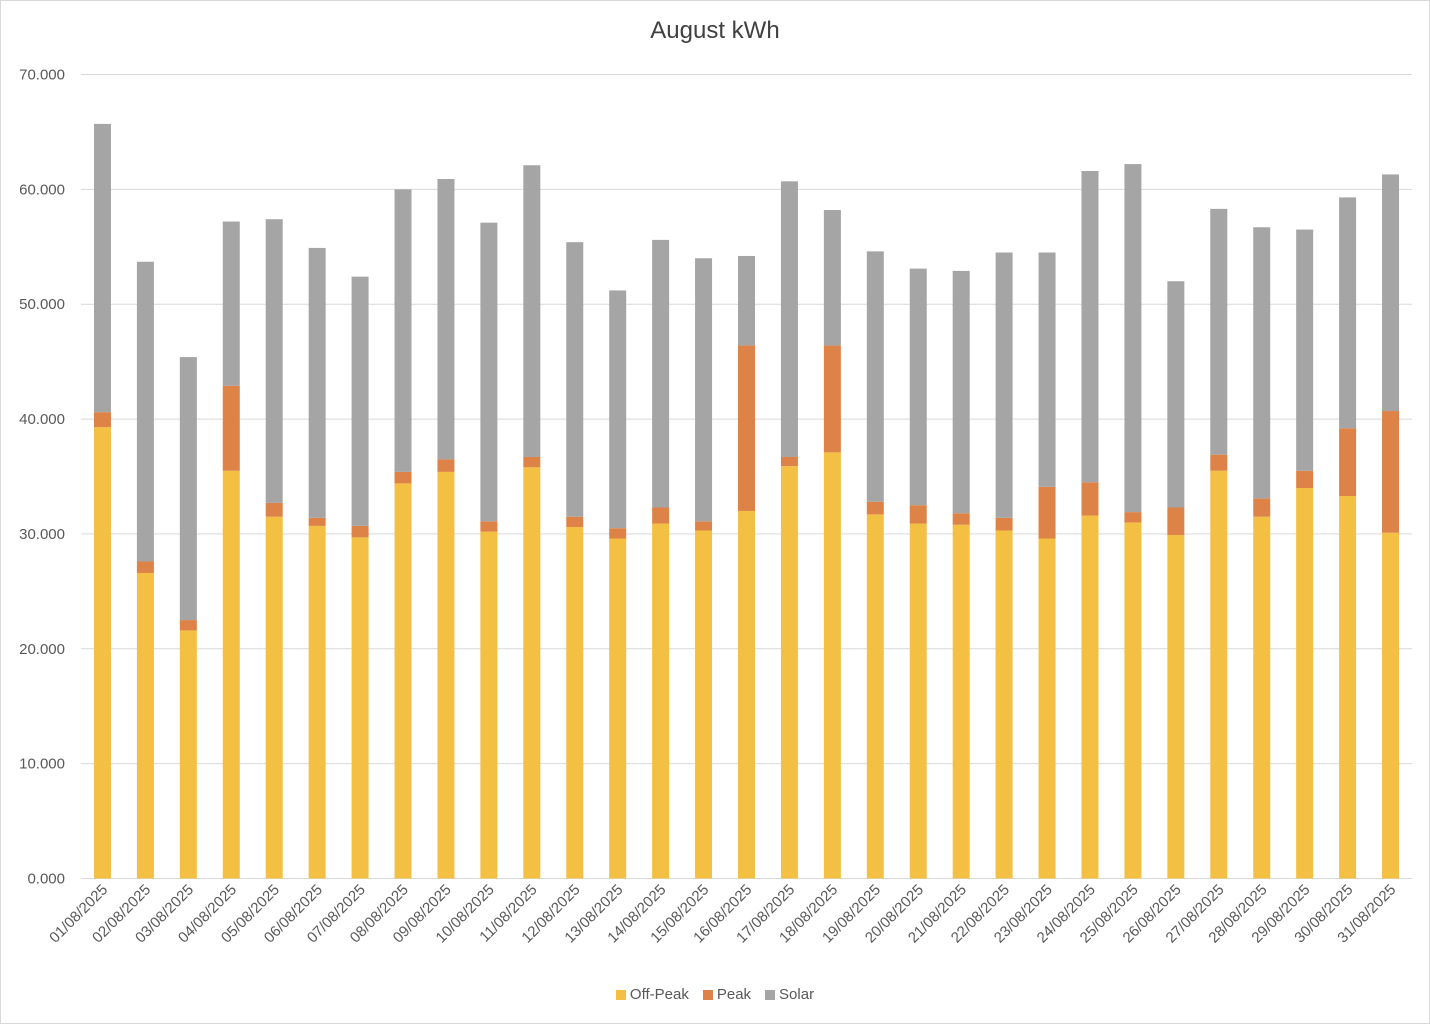 This screenshot has height=1025, width=1430. Describe the element at coordinates (42, 764) in the screenshot. I see `y-tick-label: 10.000` at that location.